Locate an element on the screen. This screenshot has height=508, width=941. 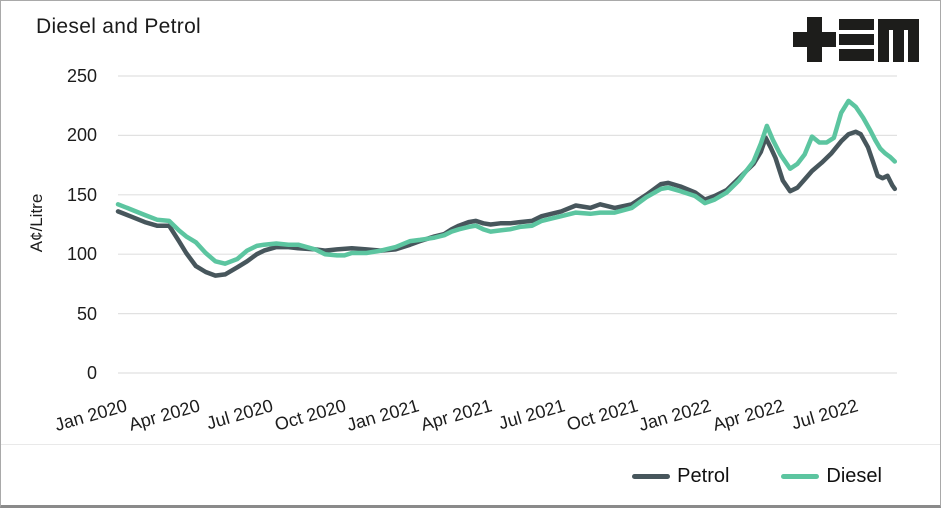
plus-glyph is located at coordinates (814, 39).